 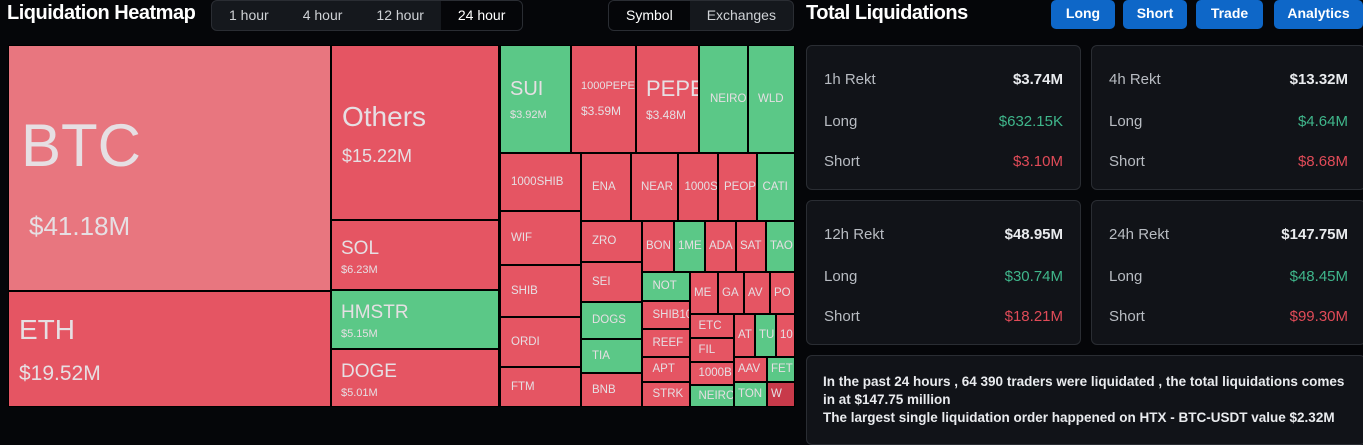 I want to click on cell-label: ETH, so click(x=47, y=329).